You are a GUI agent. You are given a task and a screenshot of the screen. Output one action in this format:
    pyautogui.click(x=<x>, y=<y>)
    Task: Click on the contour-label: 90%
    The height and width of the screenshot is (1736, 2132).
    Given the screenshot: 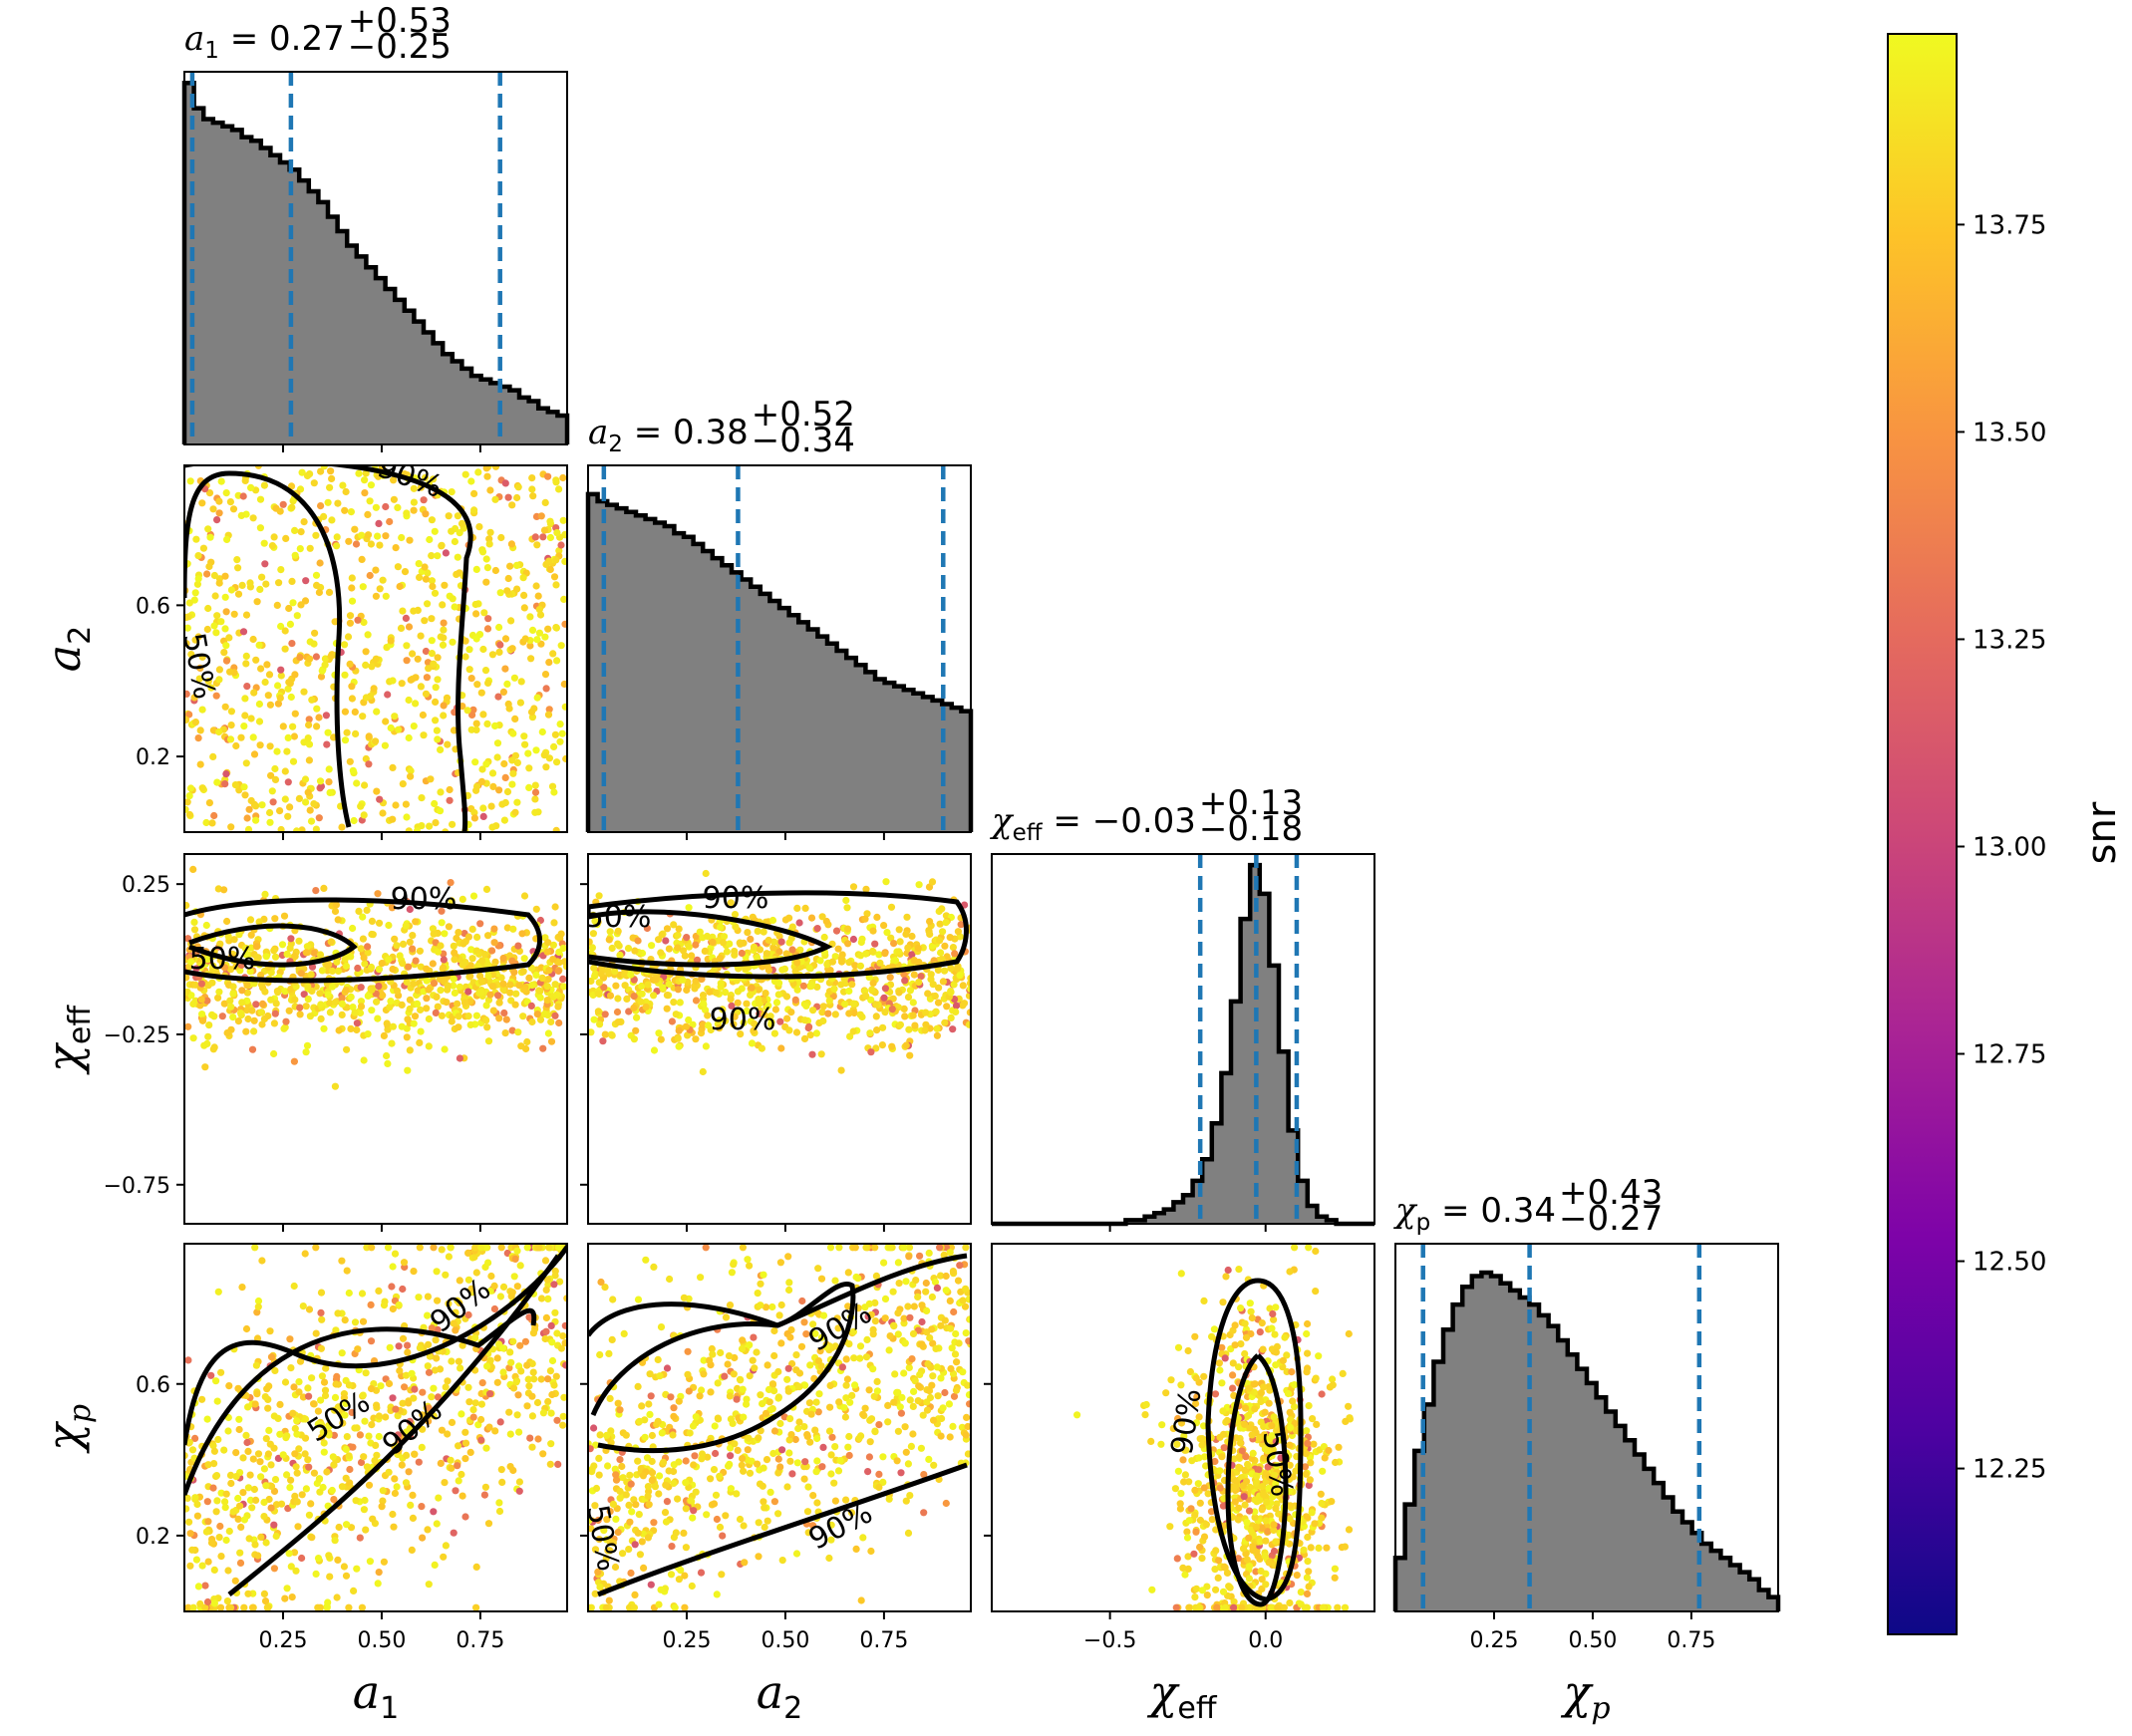 What is the action you would take?
    pyautogui.click(x=743, y=1020)
    